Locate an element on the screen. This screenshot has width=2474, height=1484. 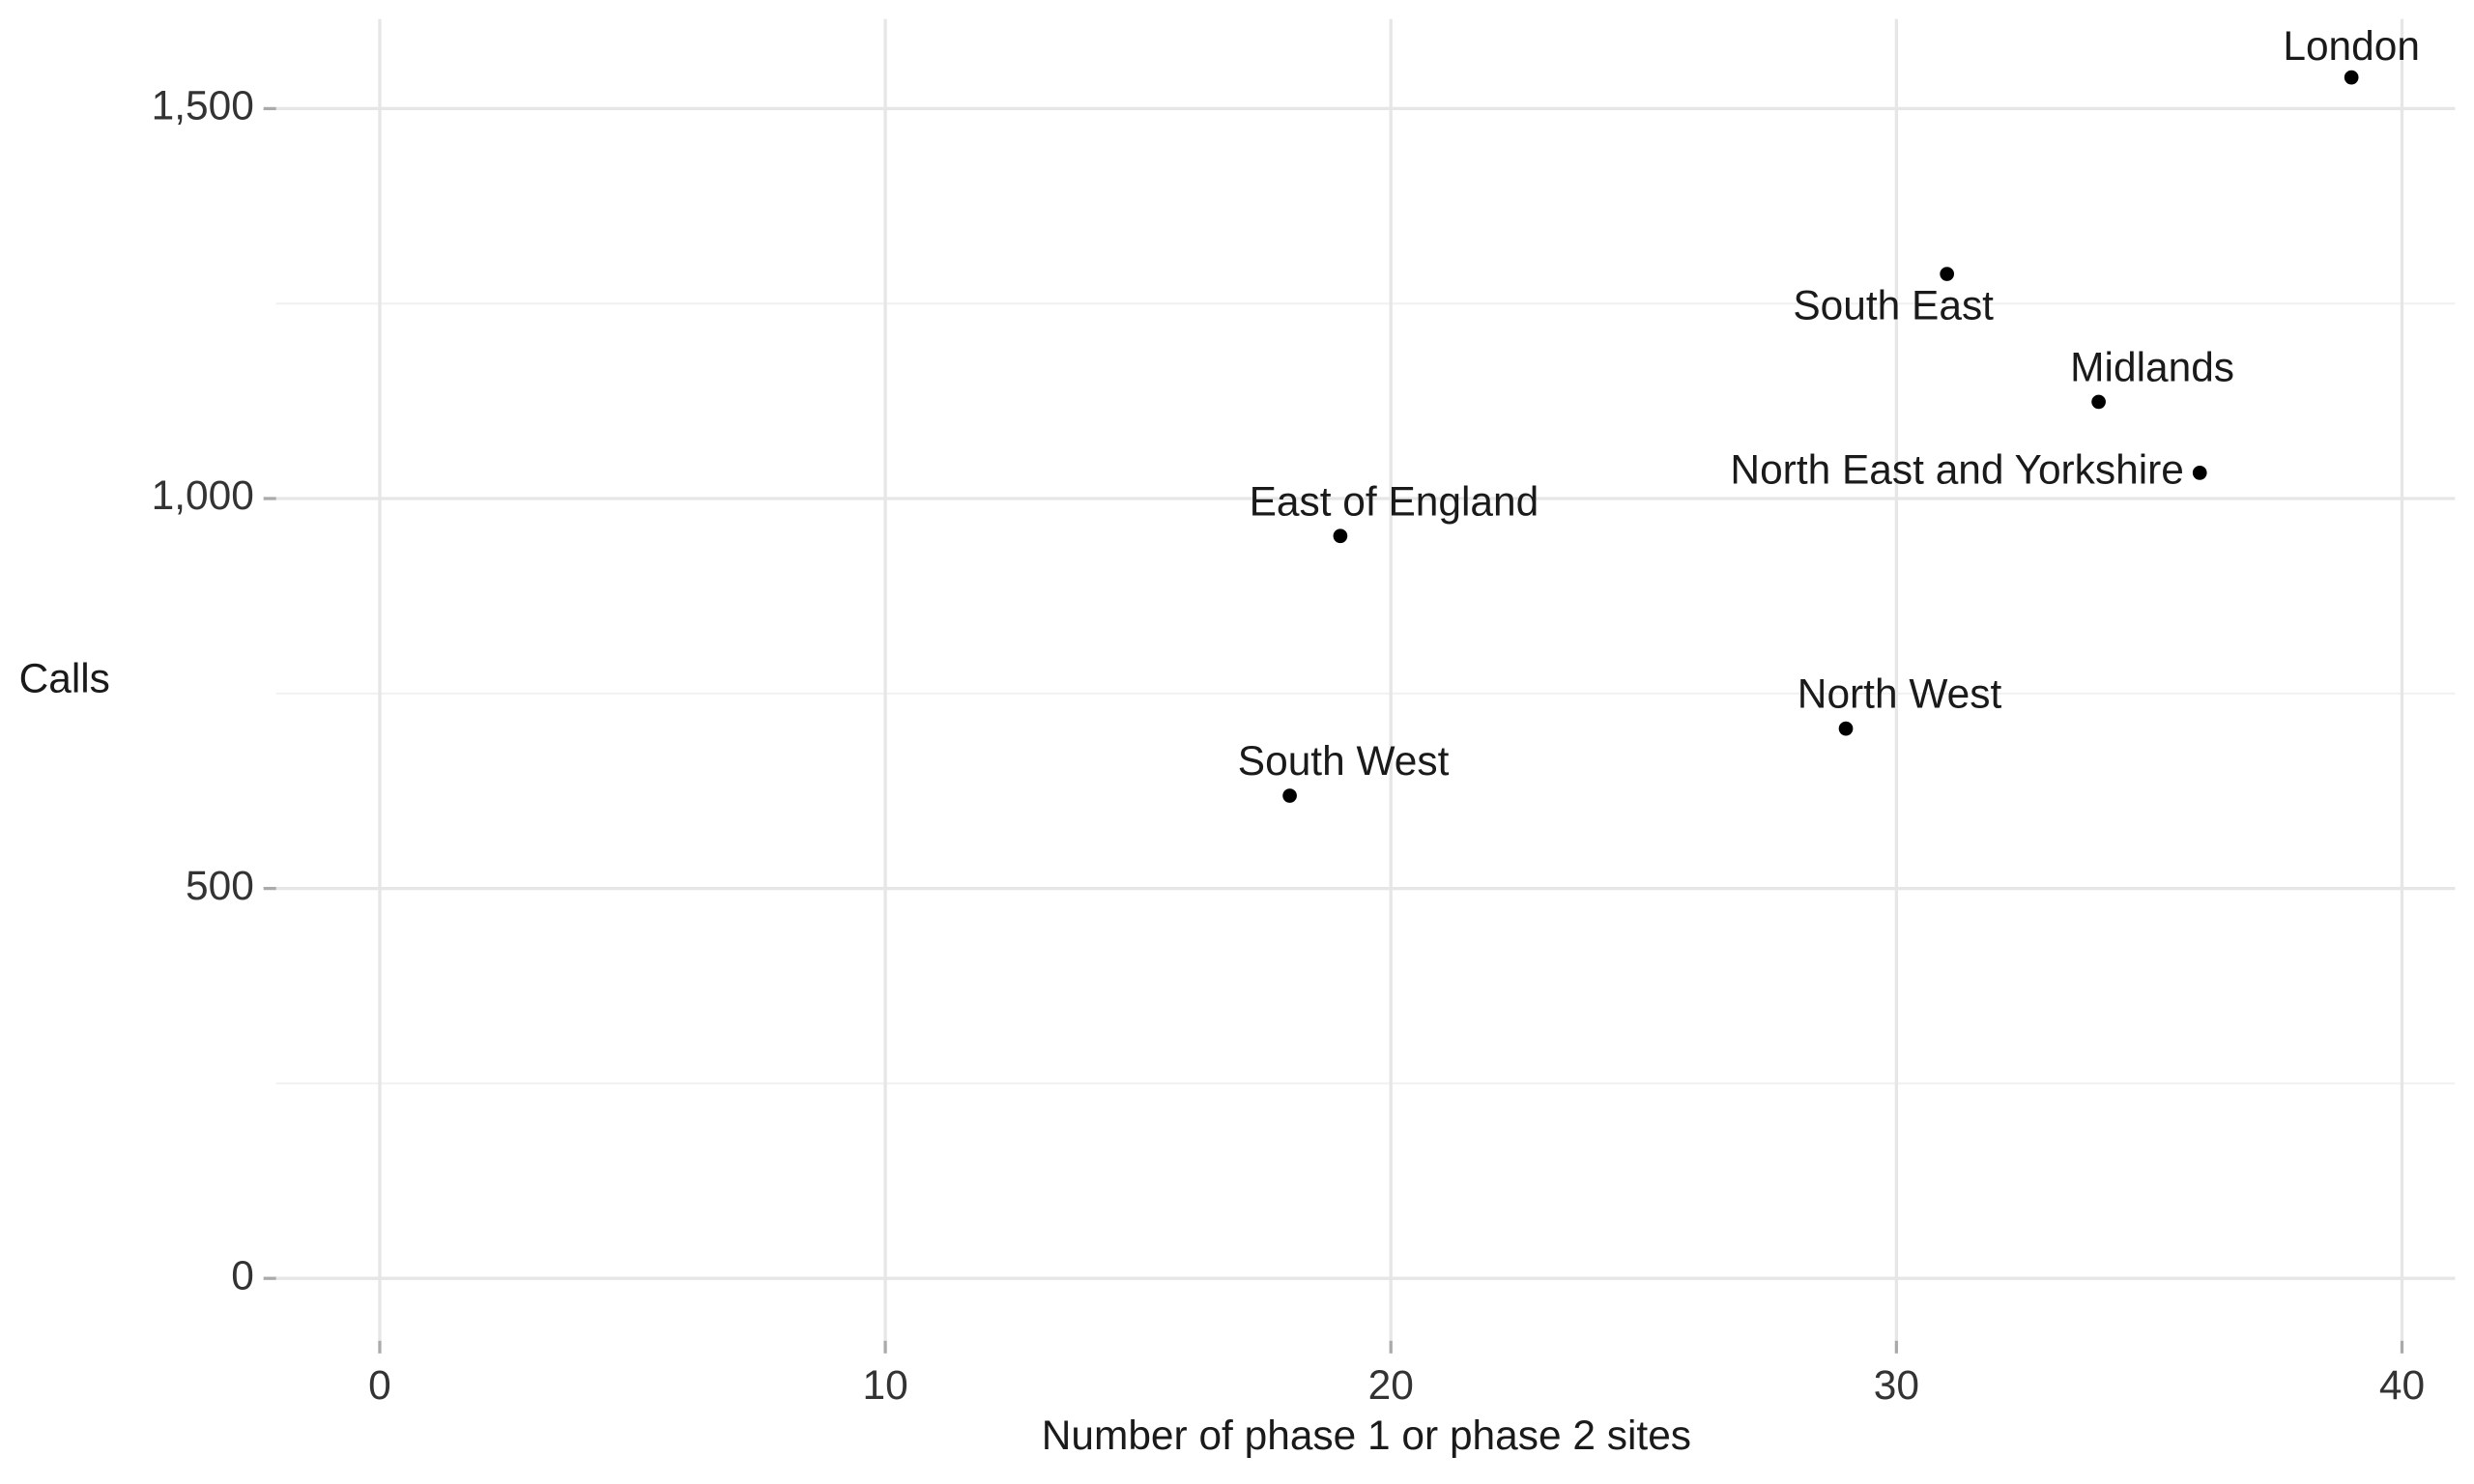
x-tick-label: 30 is located at coordinates (1897, 1385).